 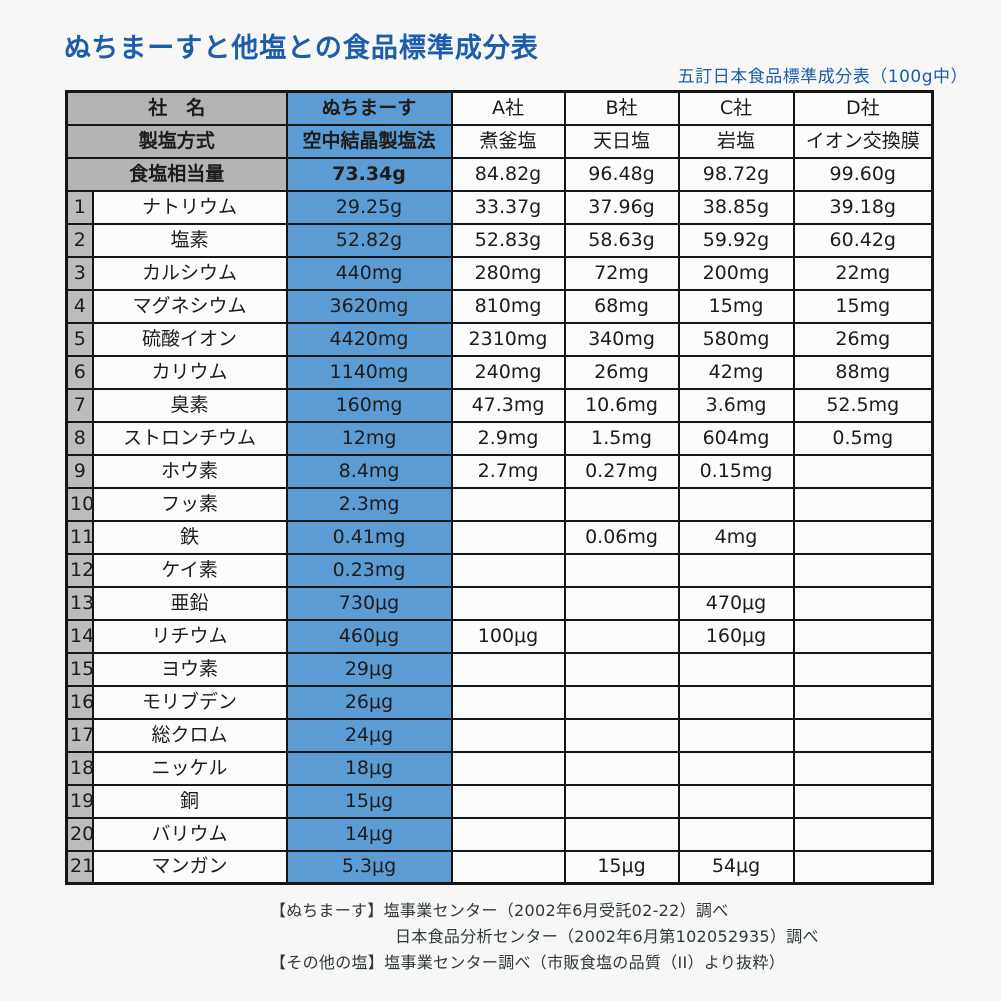 I want to click on company-value-cell: 200mg, so click(x=736, y=273).